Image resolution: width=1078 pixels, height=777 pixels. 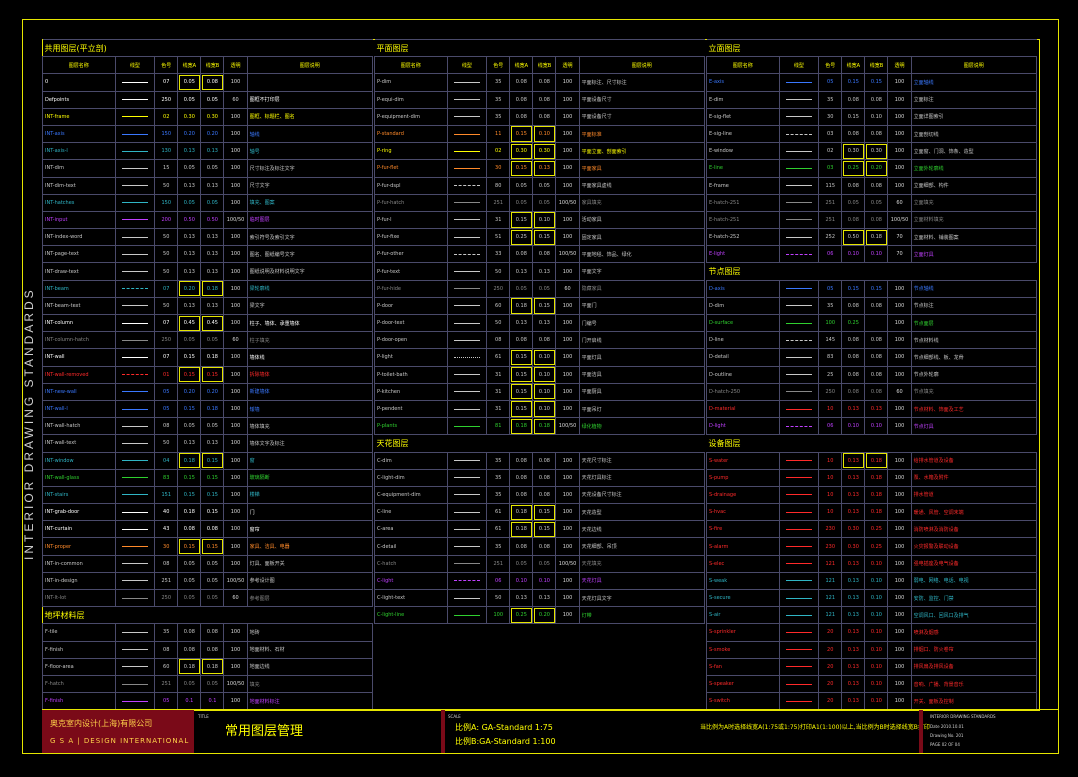 I want to click on layer-row: D-outline 25 0.08 0.08 100 节点外轮廓, so click(x=872, y=374).